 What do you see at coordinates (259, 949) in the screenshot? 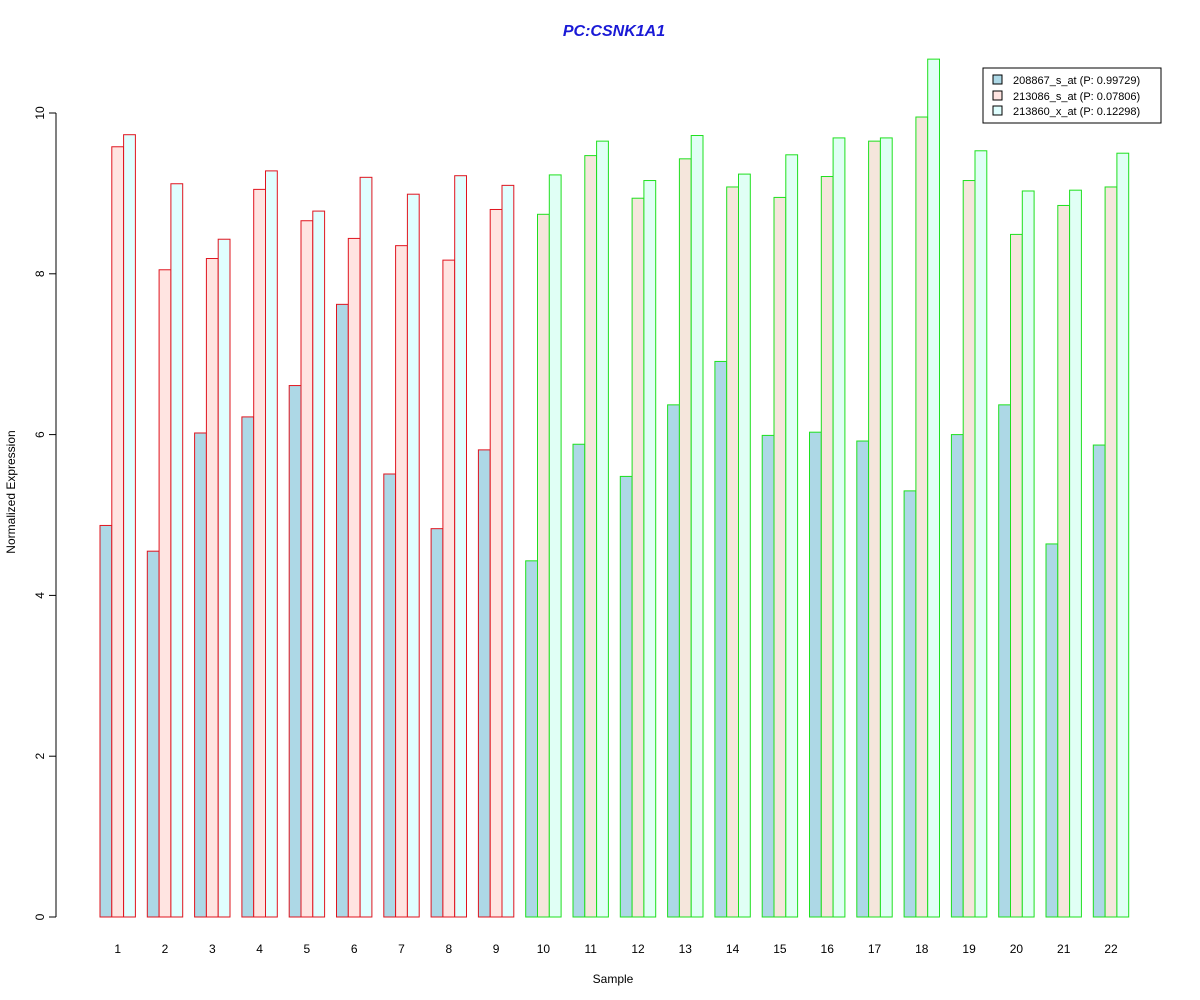
I see `x-tick-label: 4` at bounding box center [259, 949].